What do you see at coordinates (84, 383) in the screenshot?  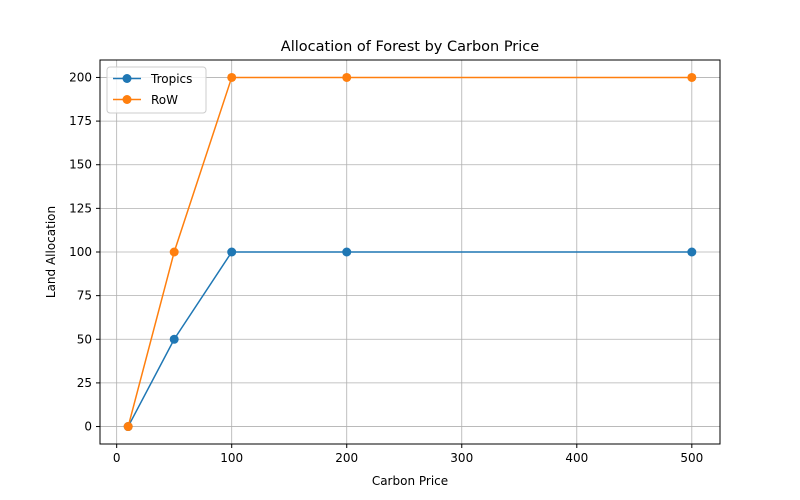 I see `y-tick-label: 25` at bounding box center [84, 383].